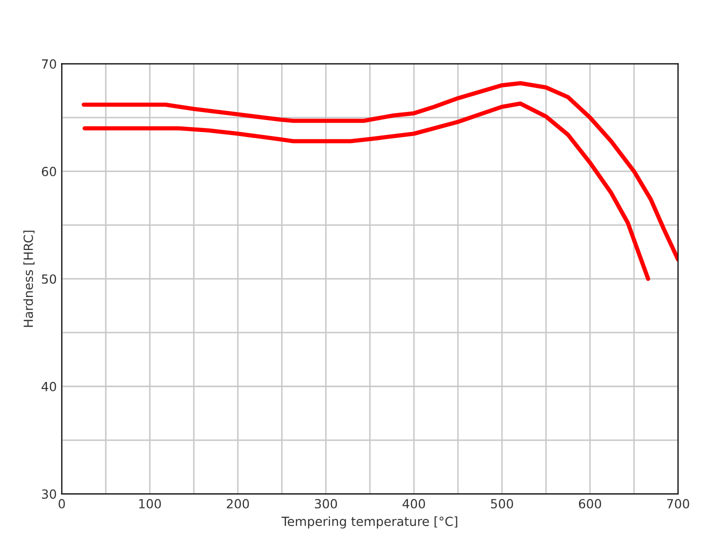  What do you see at coordinates (678, 503) in the screenshot?
I see `x-tick-label: 700` at bounding box center [678, 503].